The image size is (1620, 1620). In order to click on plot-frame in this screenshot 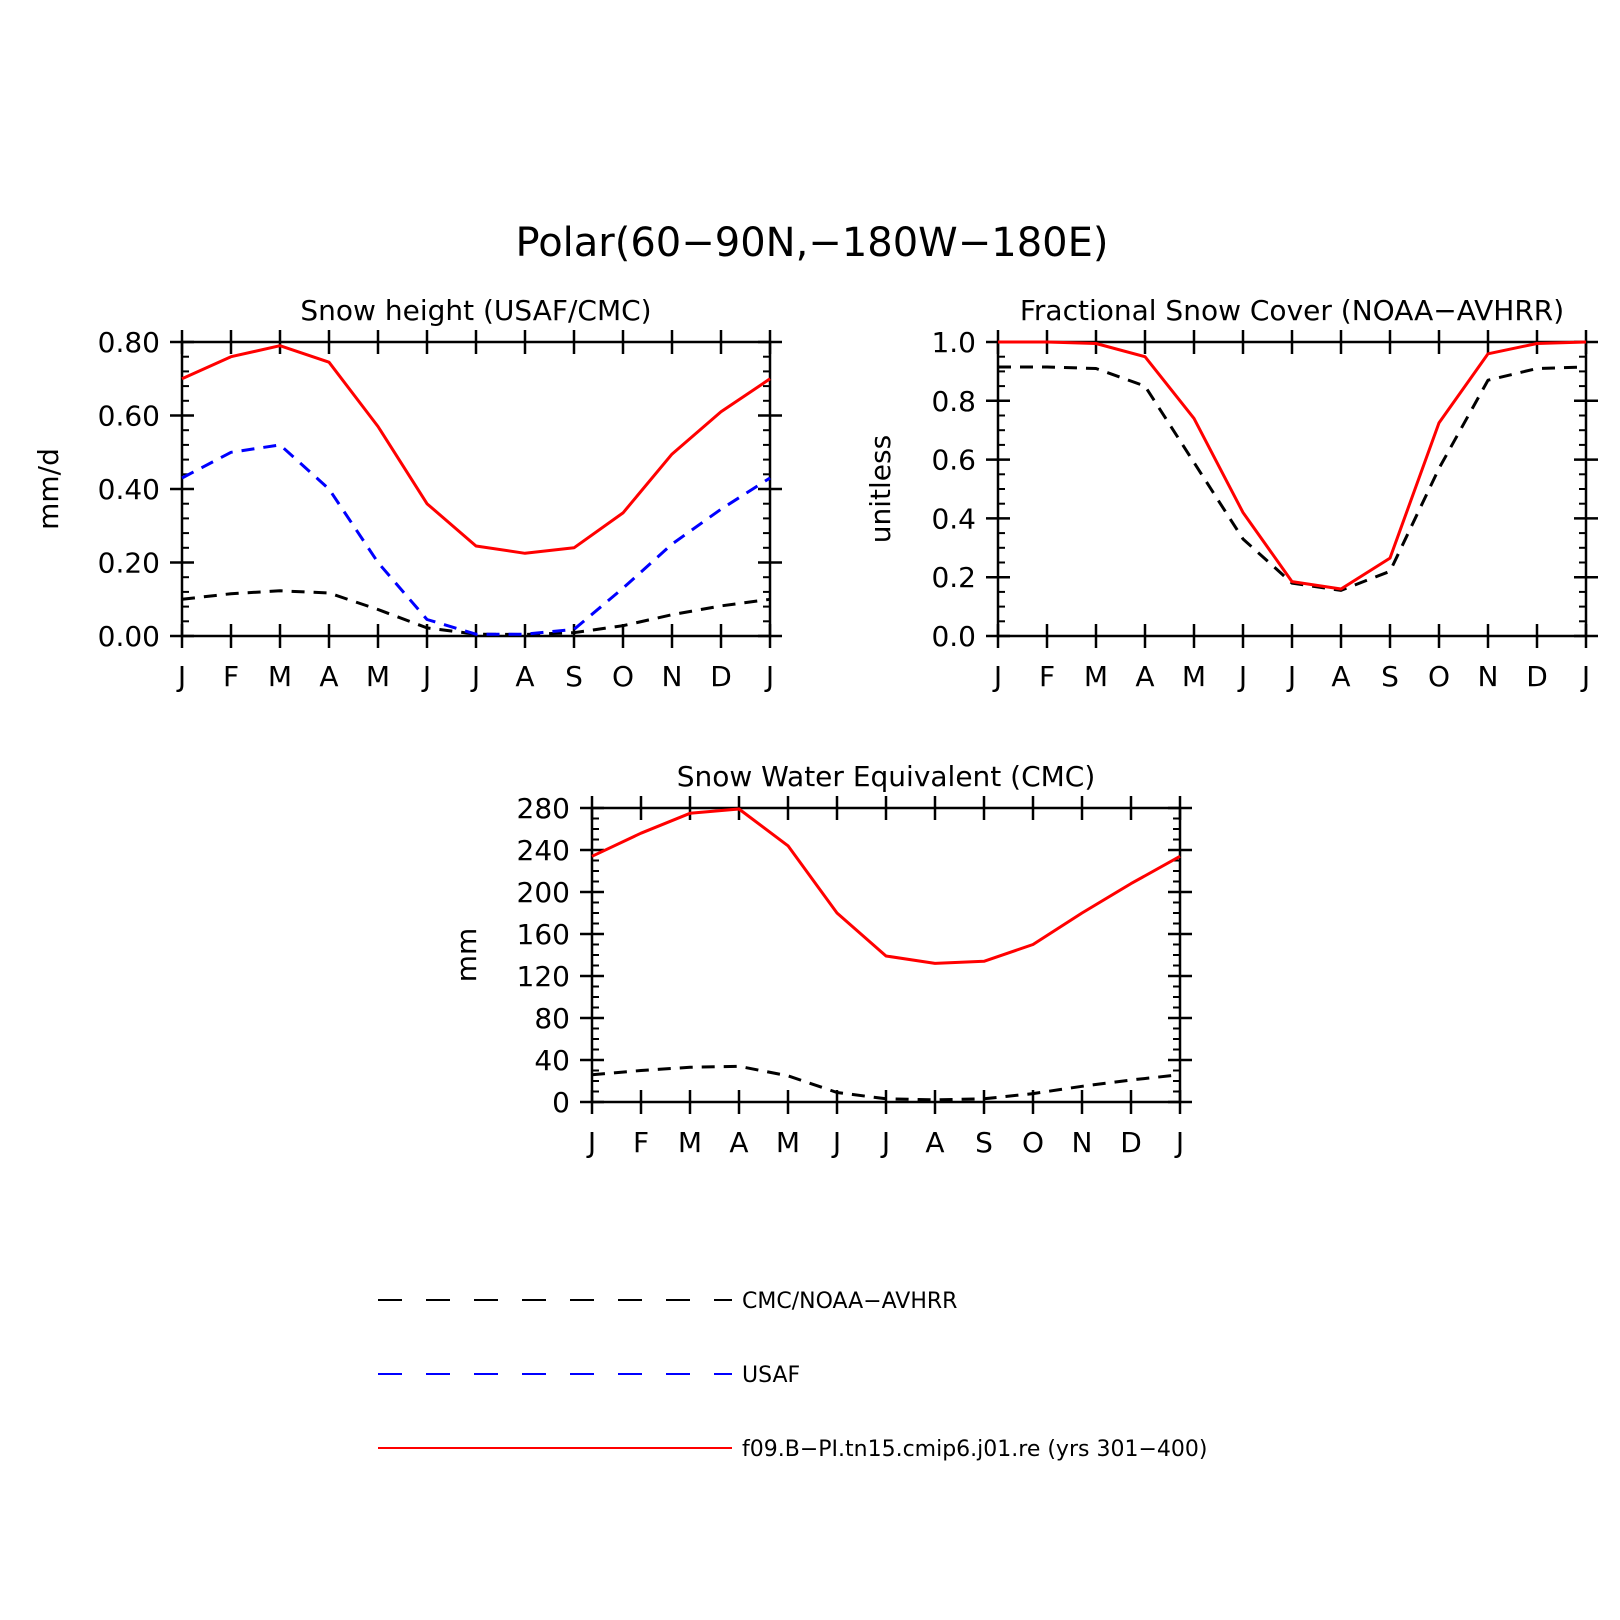, I will do `click(1292, 489)`.